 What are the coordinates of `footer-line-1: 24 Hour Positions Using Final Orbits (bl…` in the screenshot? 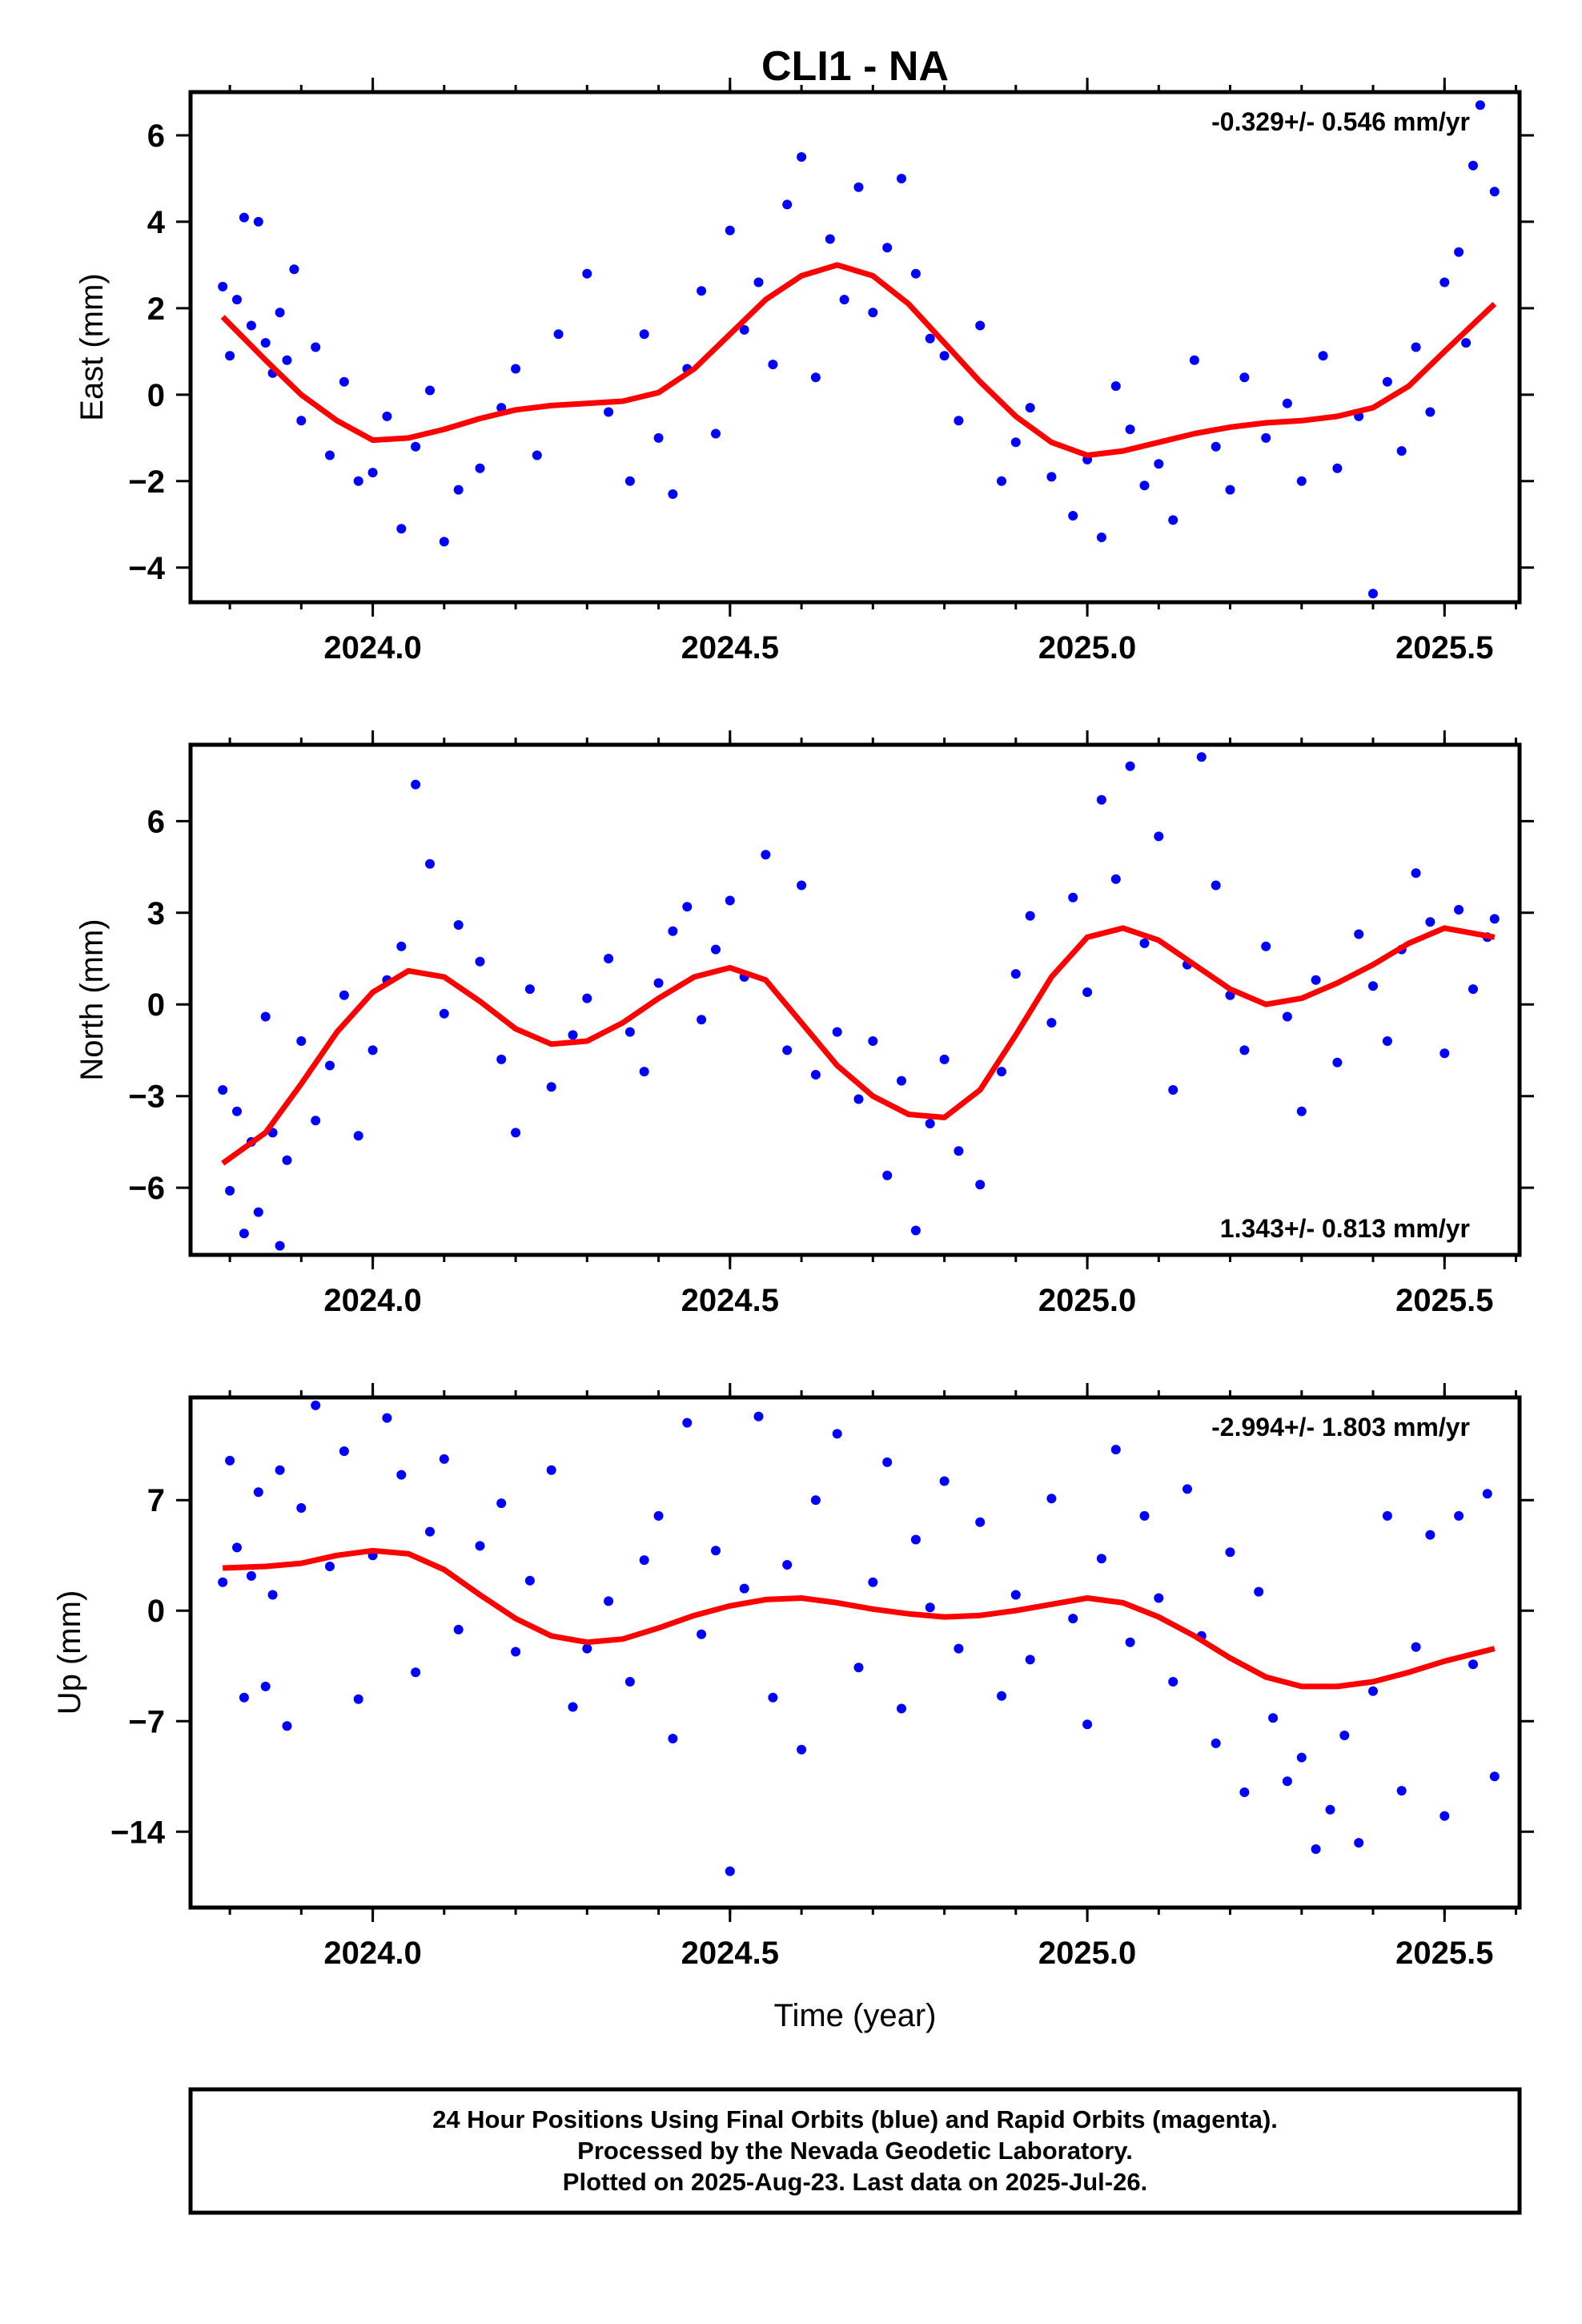 It's located at (855, 2119).